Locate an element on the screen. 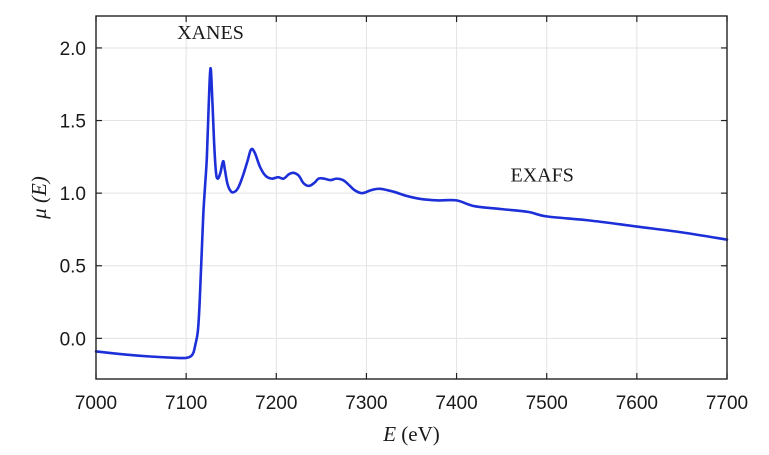 Image resolution: width=769 pixels, height=455 pixels. y-axis-label: μ (E) is located at coordinates (39, 198).